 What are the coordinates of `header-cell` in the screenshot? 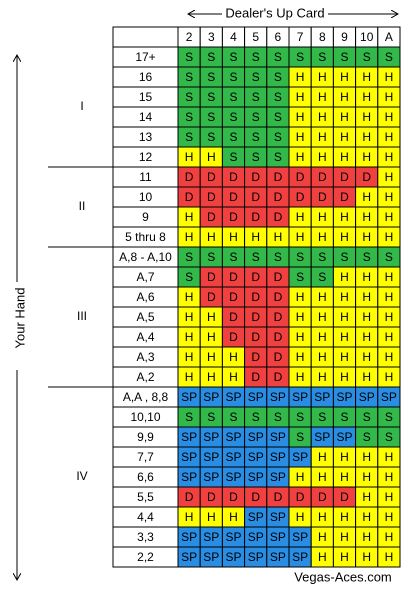 It's located at (145, 37).